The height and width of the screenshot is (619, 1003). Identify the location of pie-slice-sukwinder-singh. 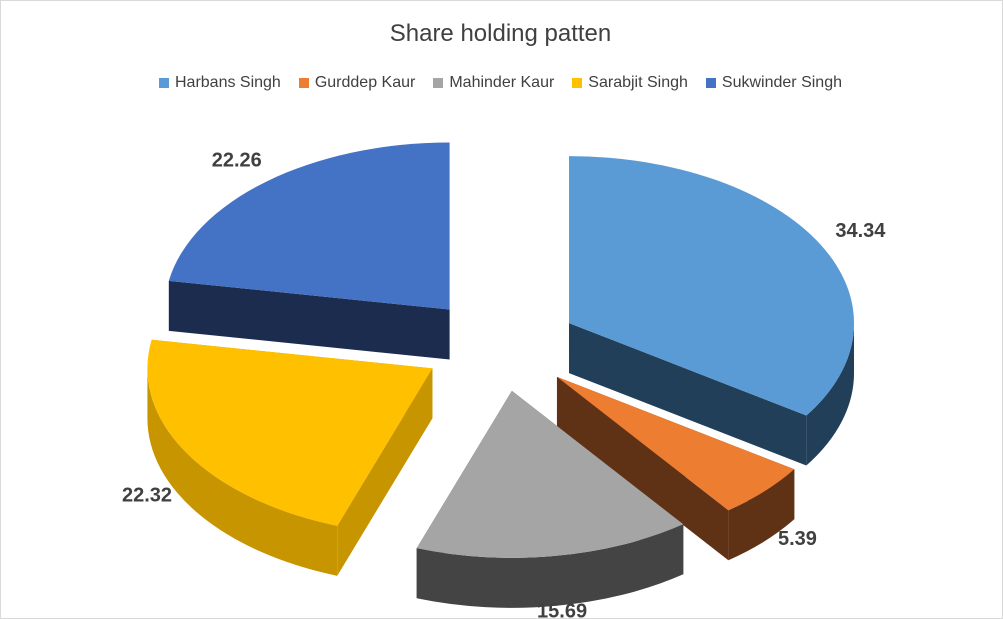
(309, 251).